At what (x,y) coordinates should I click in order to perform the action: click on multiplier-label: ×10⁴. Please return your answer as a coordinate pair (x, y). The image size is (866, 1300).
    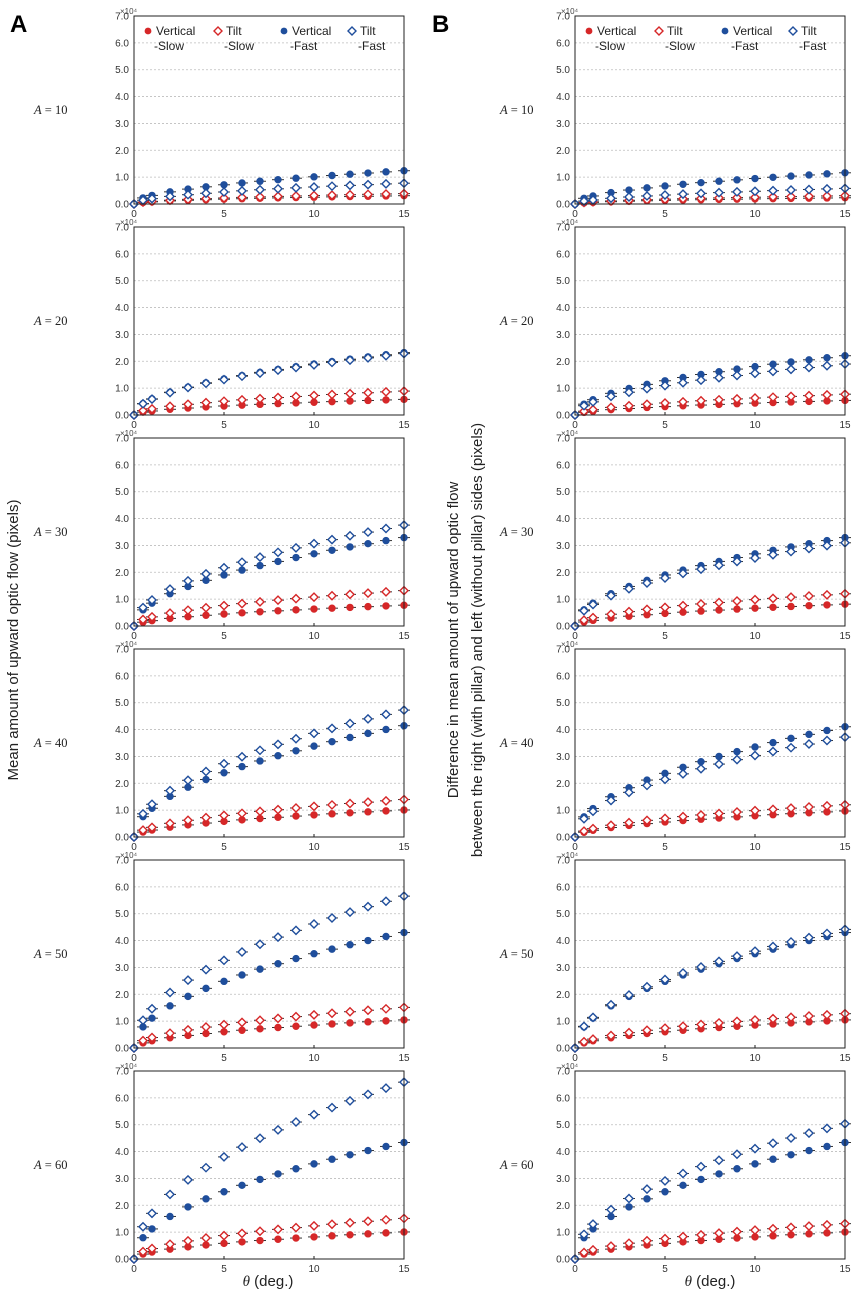
    Looking at the image, I should click on (129, 1066).